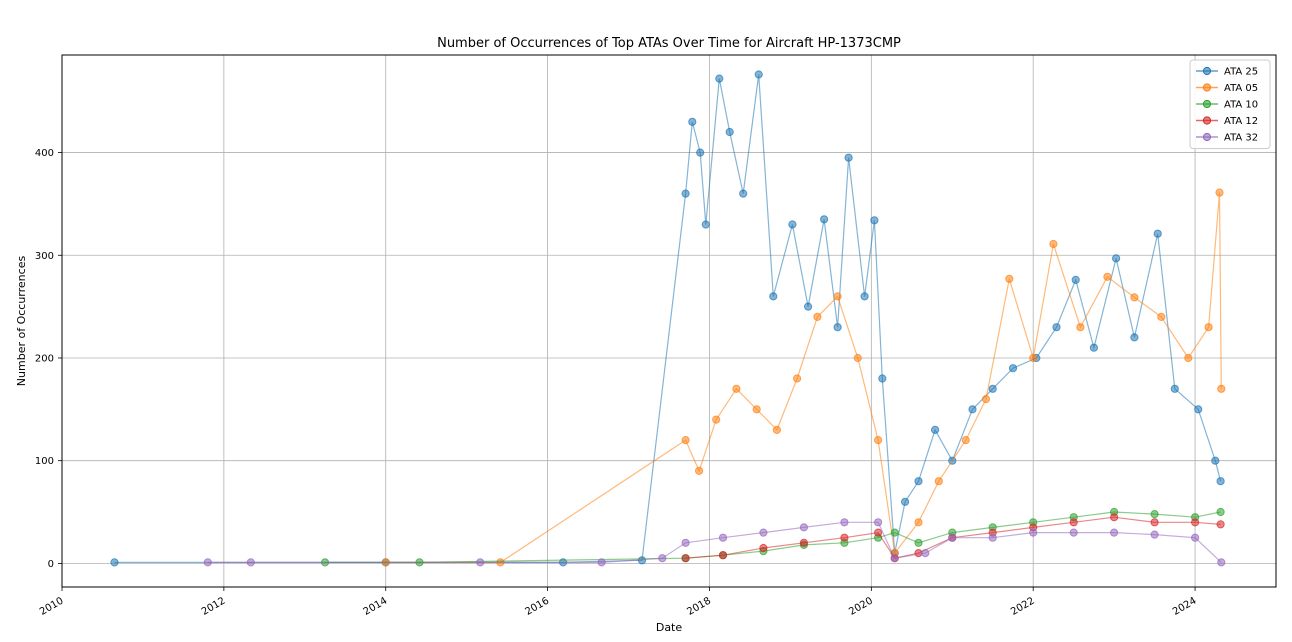  Describe the element at coordinates (1227, 121) in the screenshot. I see `legend-item: ATA 12` at that location.